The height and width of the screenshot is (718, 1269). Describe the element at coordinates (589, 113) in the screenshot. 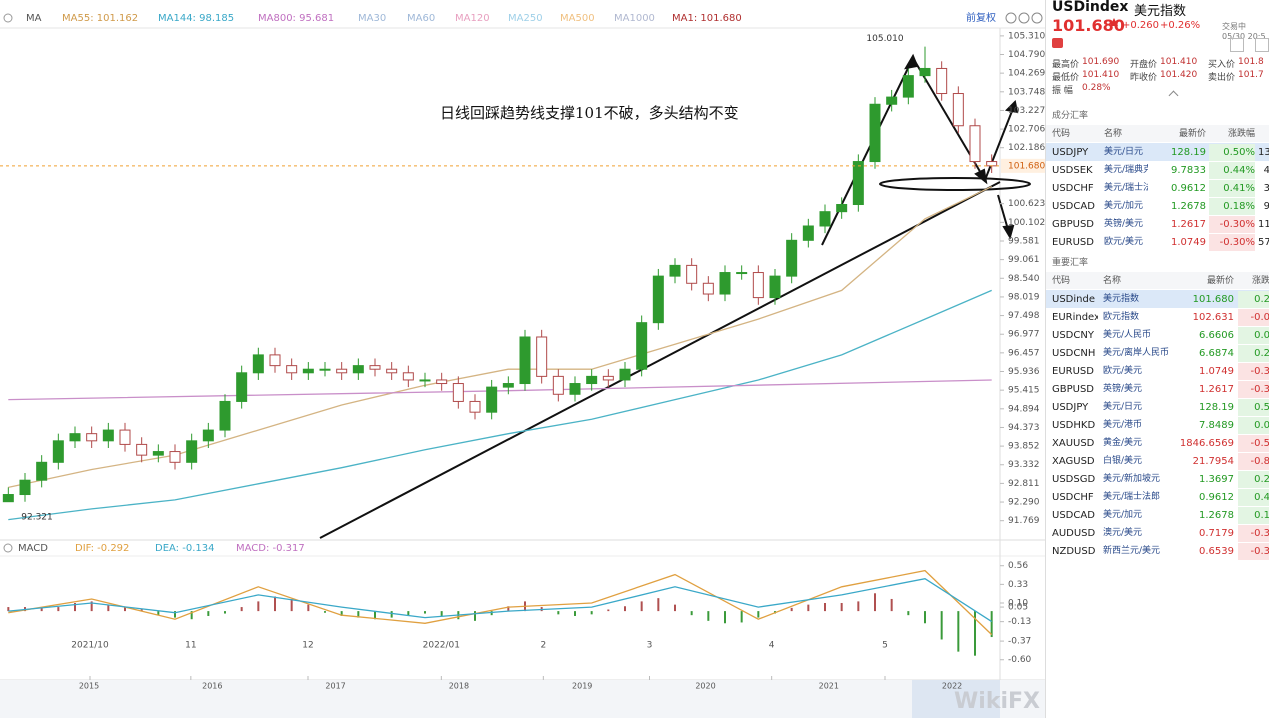

I see `annotation: 日线回踩趋势线支撑101不破，多头结构不变` at that location.